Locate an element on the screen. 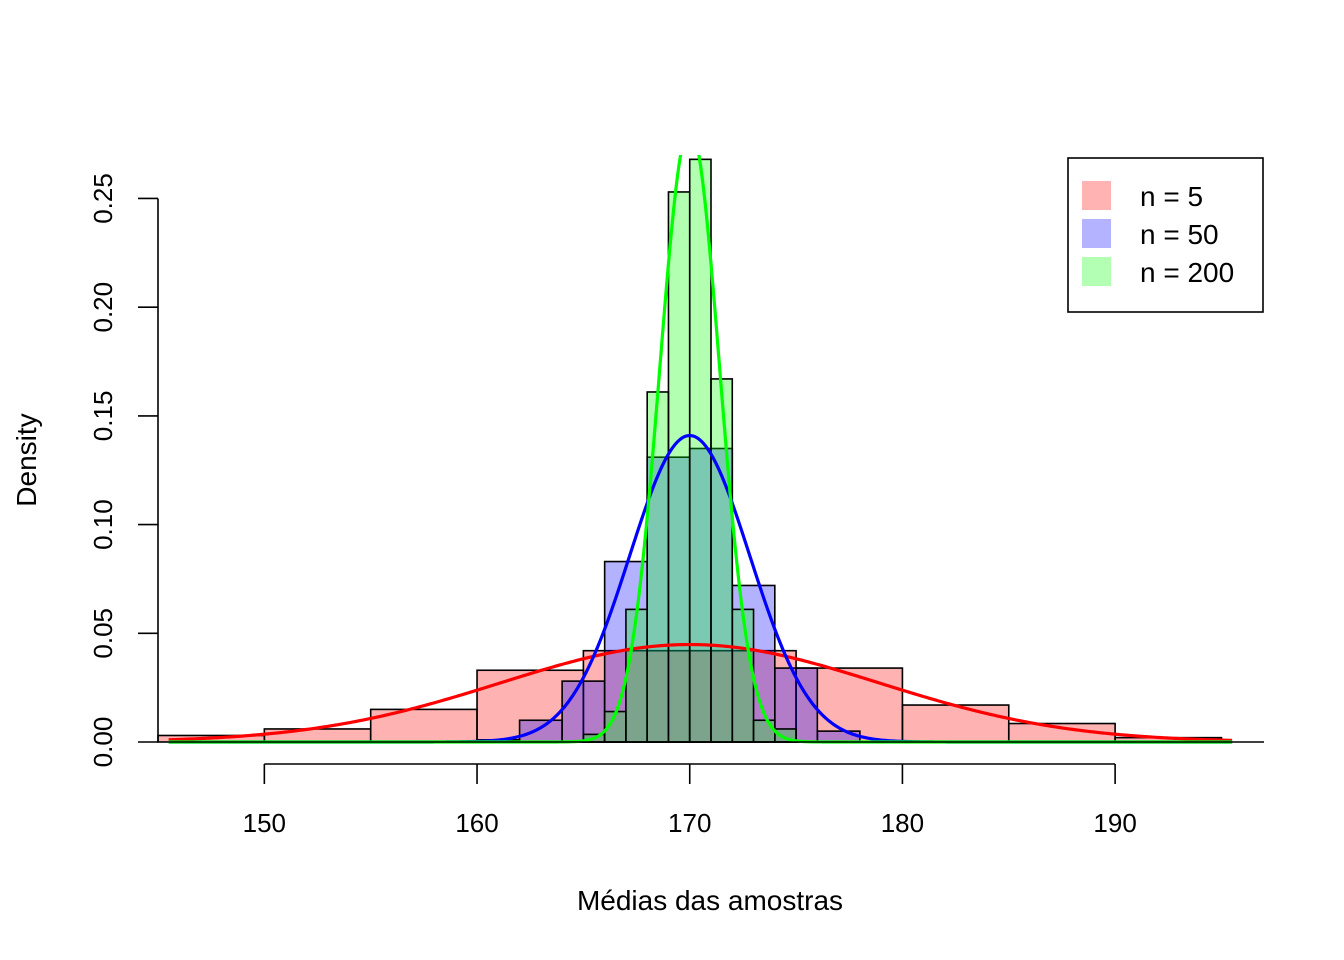  legend-label-1: n = 5 is located at coordinates (1171, 196).